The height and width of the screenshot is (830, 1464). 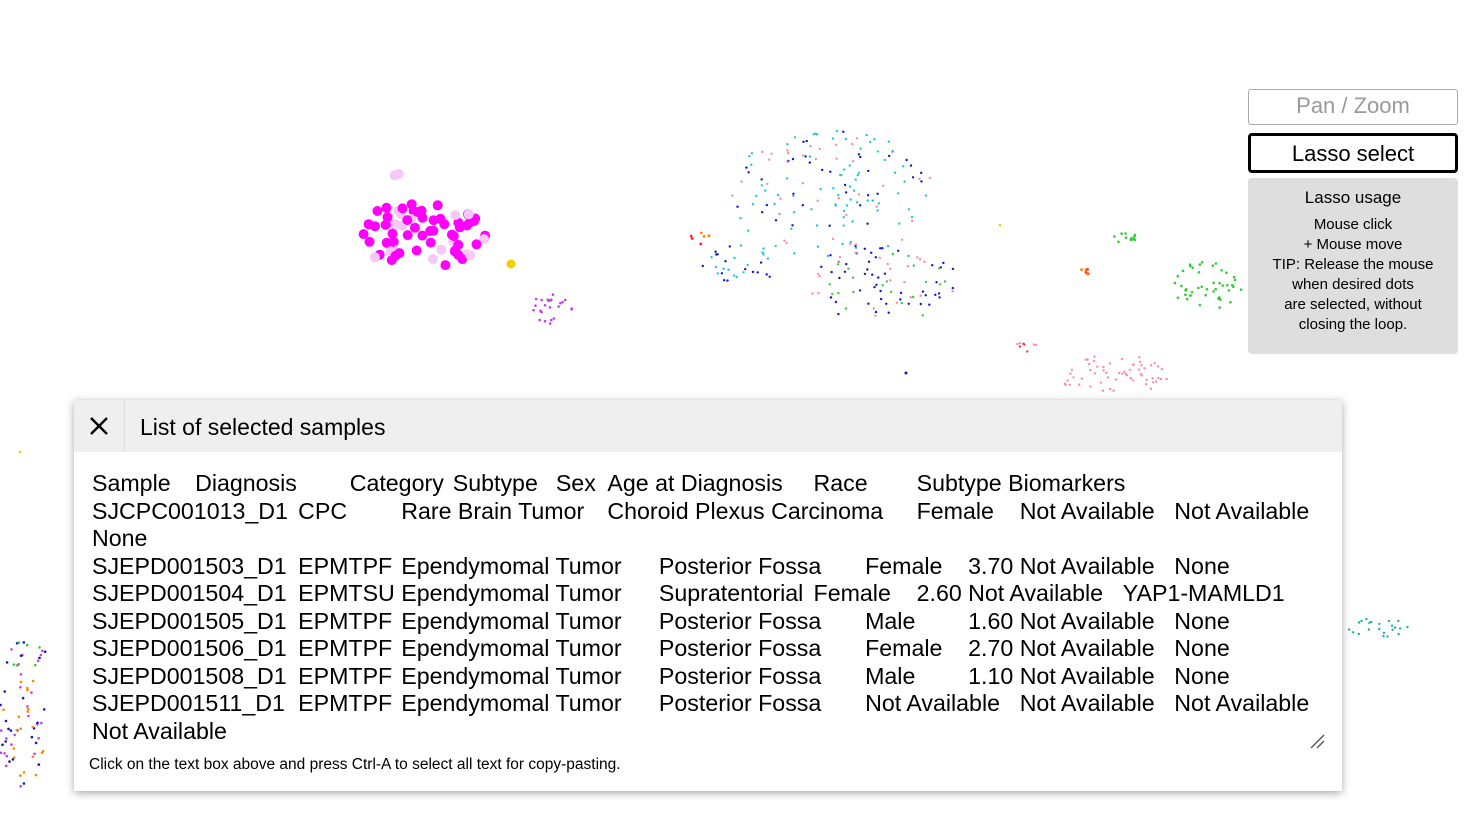 What do you see at coordinates (1353, 264) in the screenshot?
I see `lasso-usage-line: TIP: Release the mouse` at bounding box center [1353, 264].